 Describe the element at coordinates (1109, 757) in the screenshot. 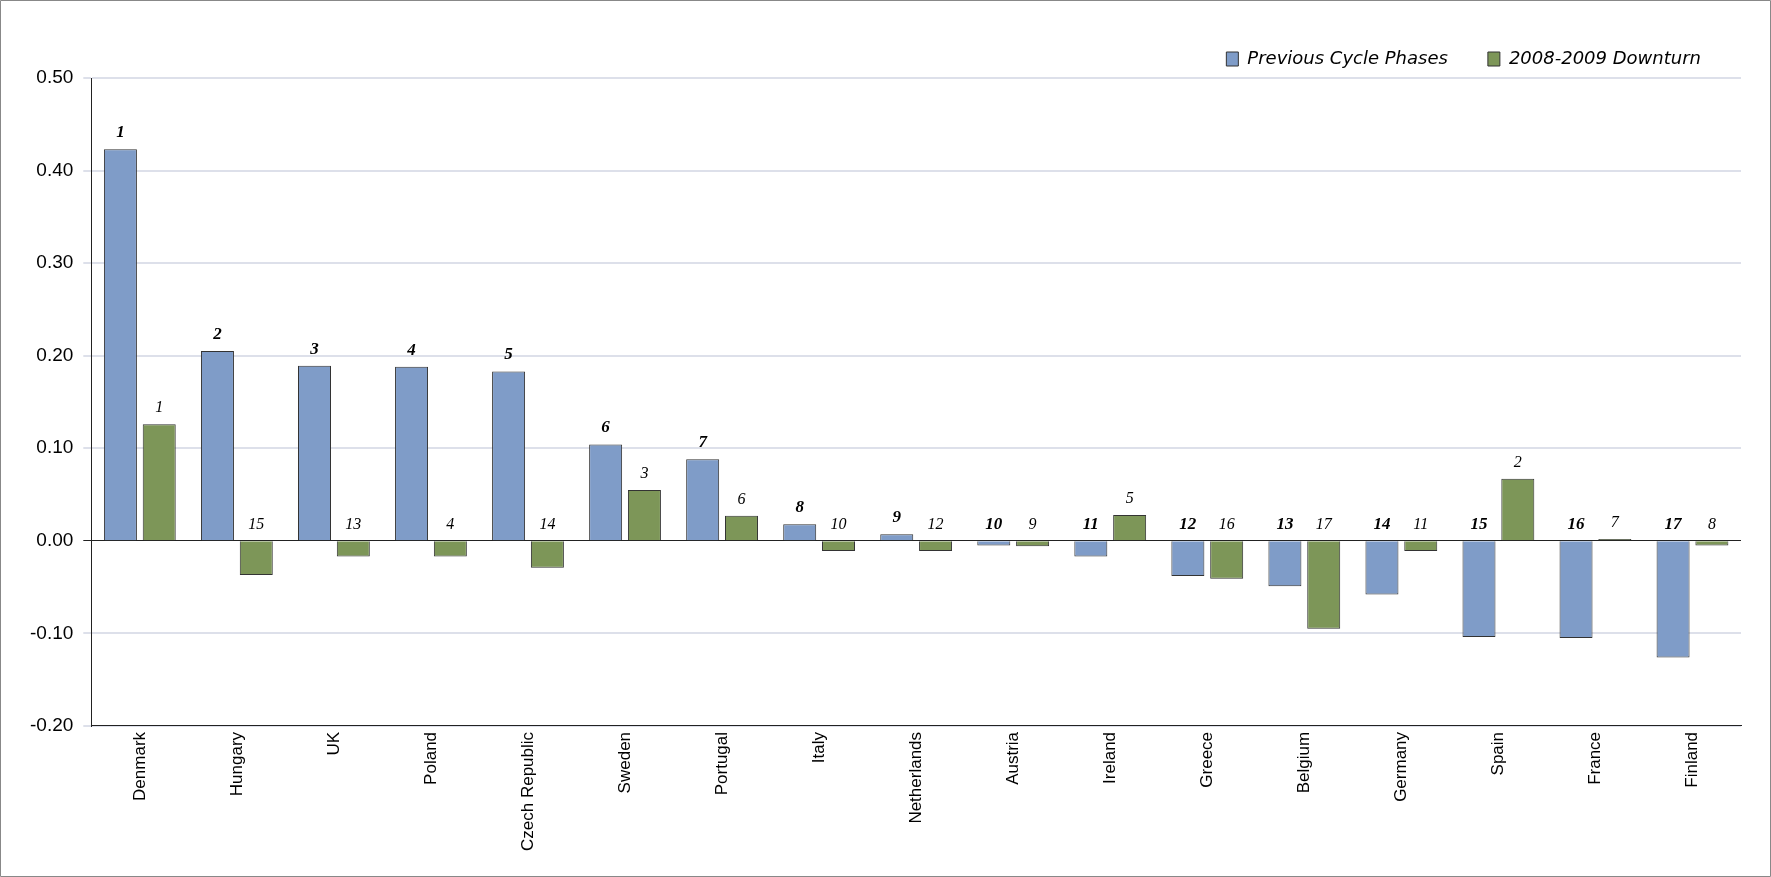

I see `x-tick-label: Ireland` at that location.